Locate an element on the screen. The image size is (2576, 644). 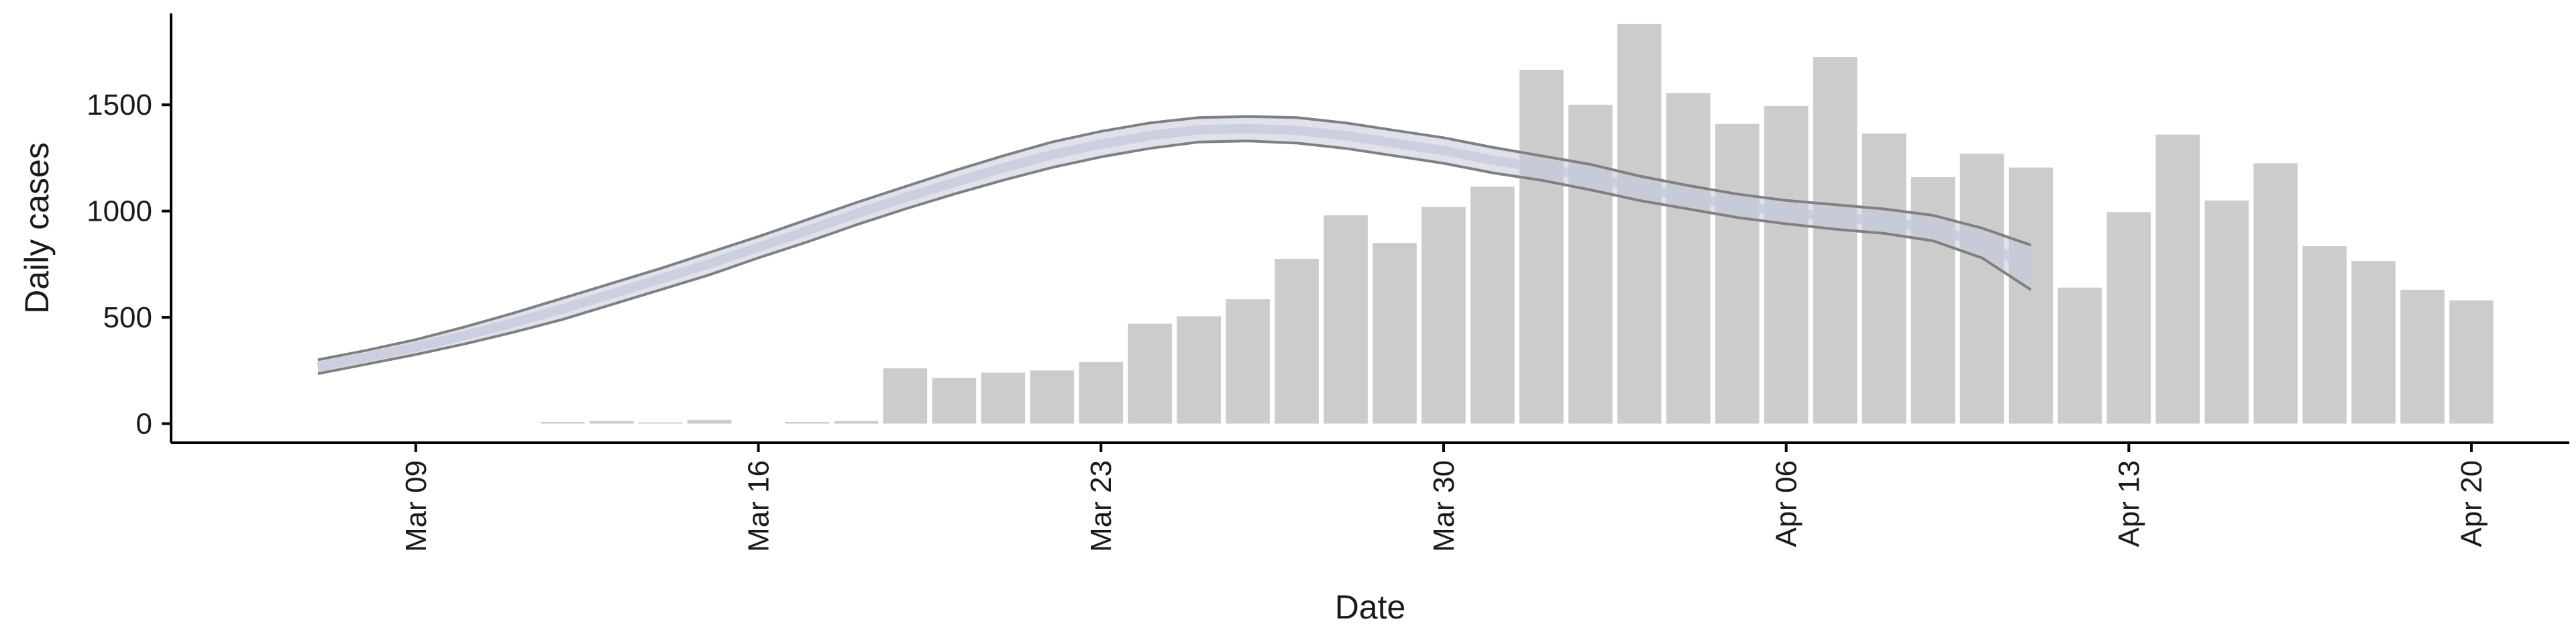
x-axis-title: Date is located at coordinates (1370, 607).